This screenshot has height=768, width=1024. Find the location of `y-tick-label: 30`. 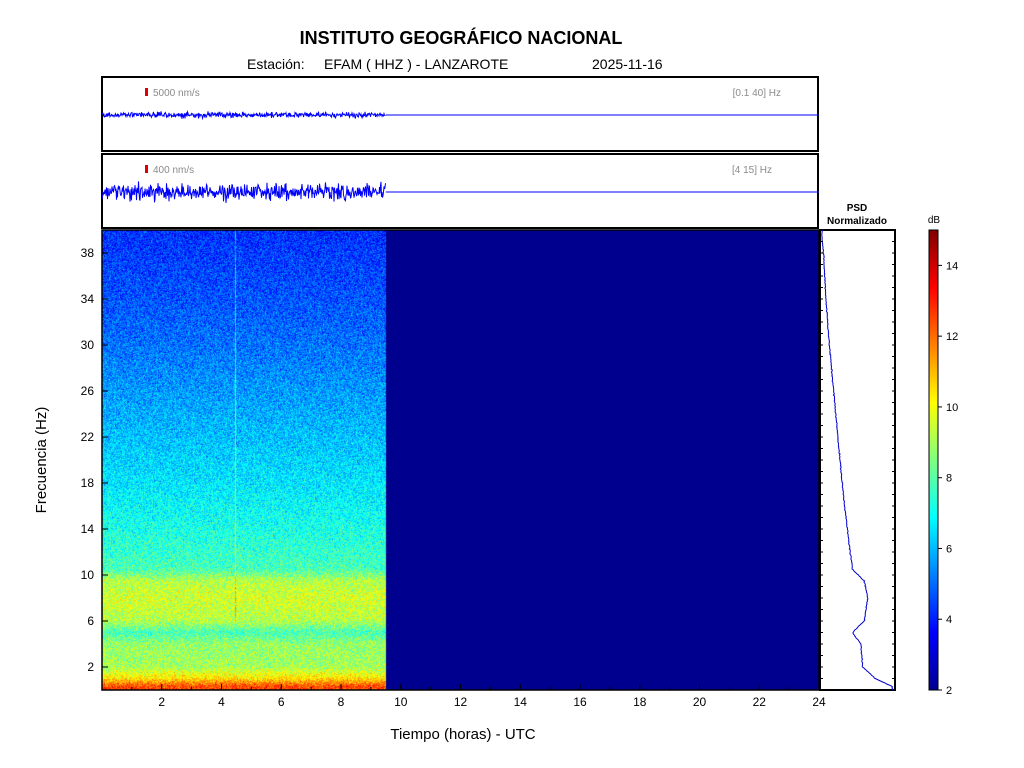

y-tick-label: 30 is located at coordinates (88, 345).